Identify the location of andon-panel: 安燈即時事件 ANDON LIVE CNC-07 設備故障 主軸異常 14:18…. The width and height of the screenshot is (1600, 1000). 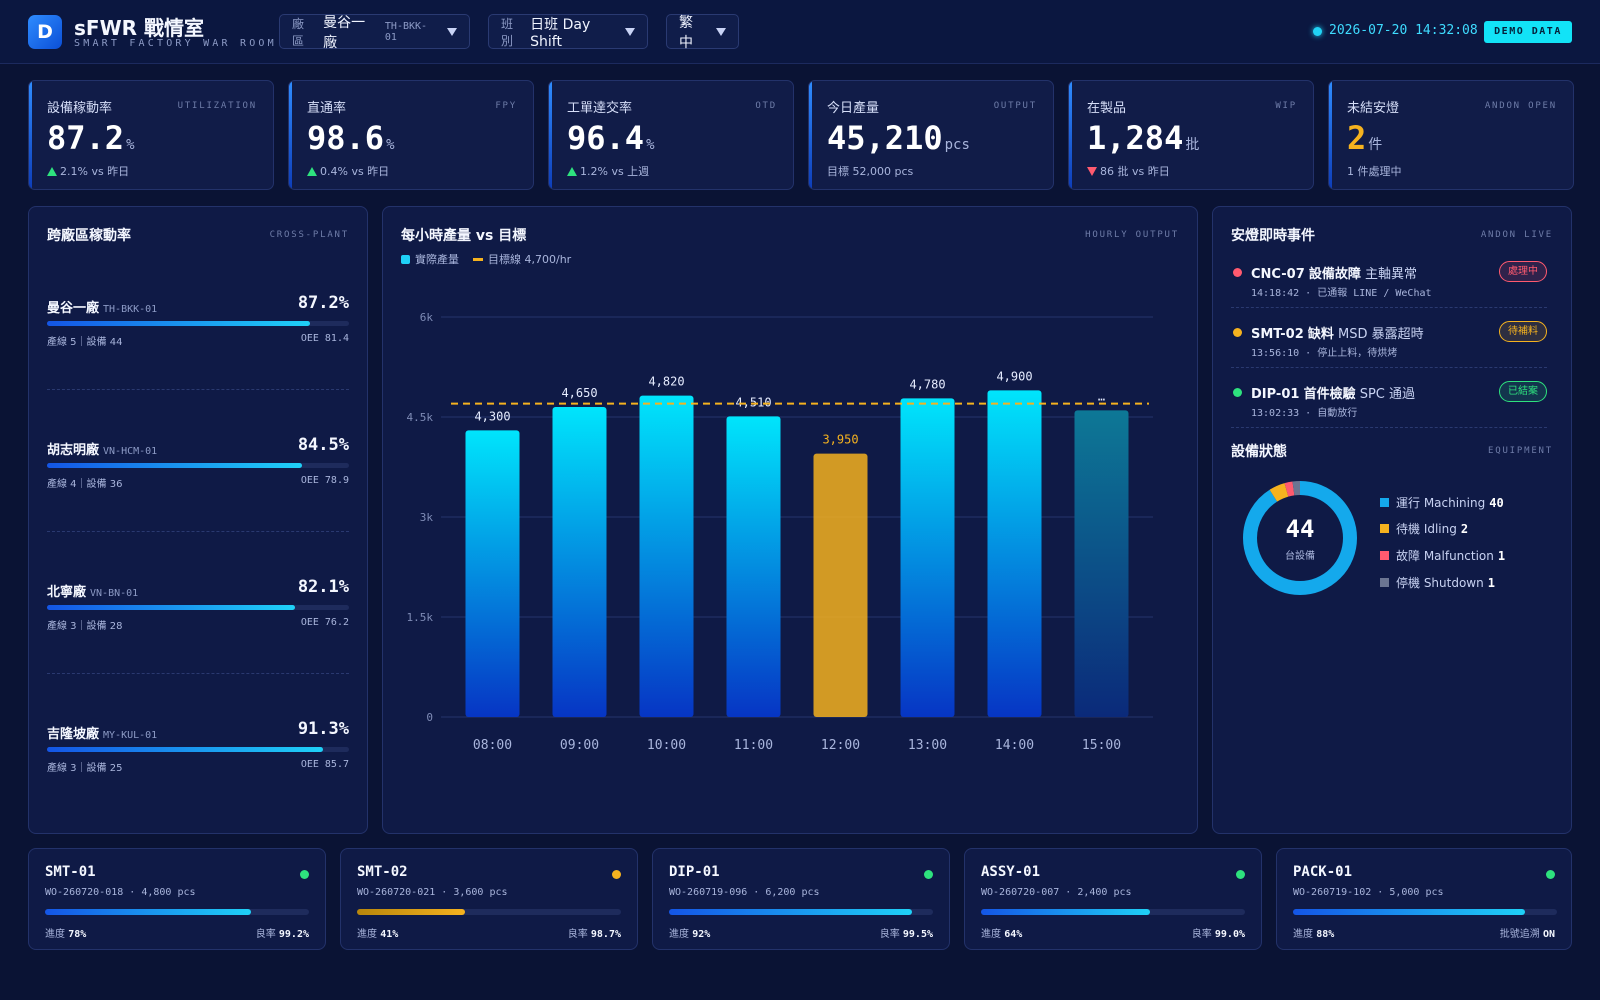
(1392, 520).